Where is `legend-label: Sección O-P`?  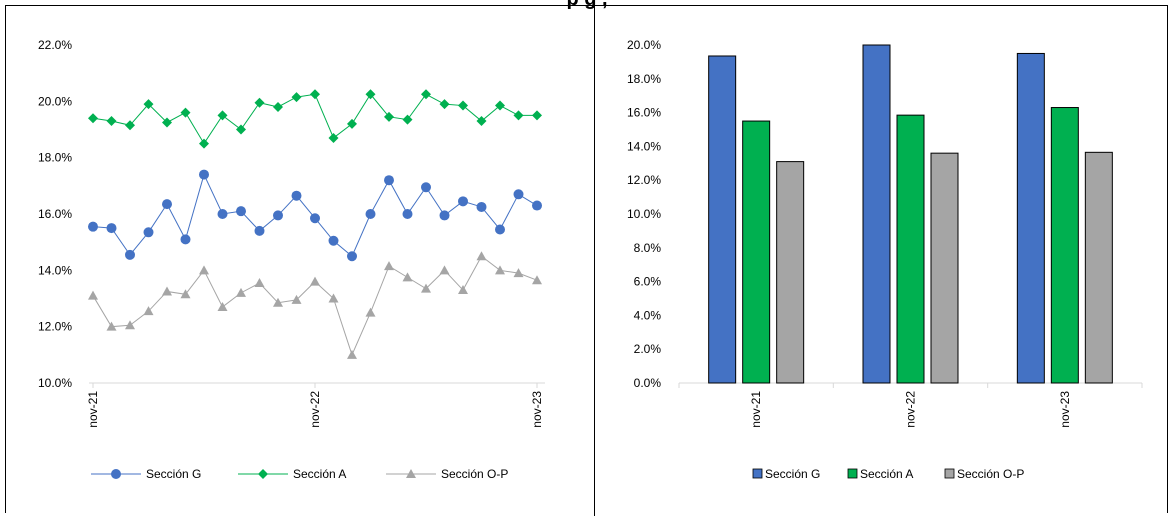 legend-label: Sección O-P is located at coordinates (990, 474).